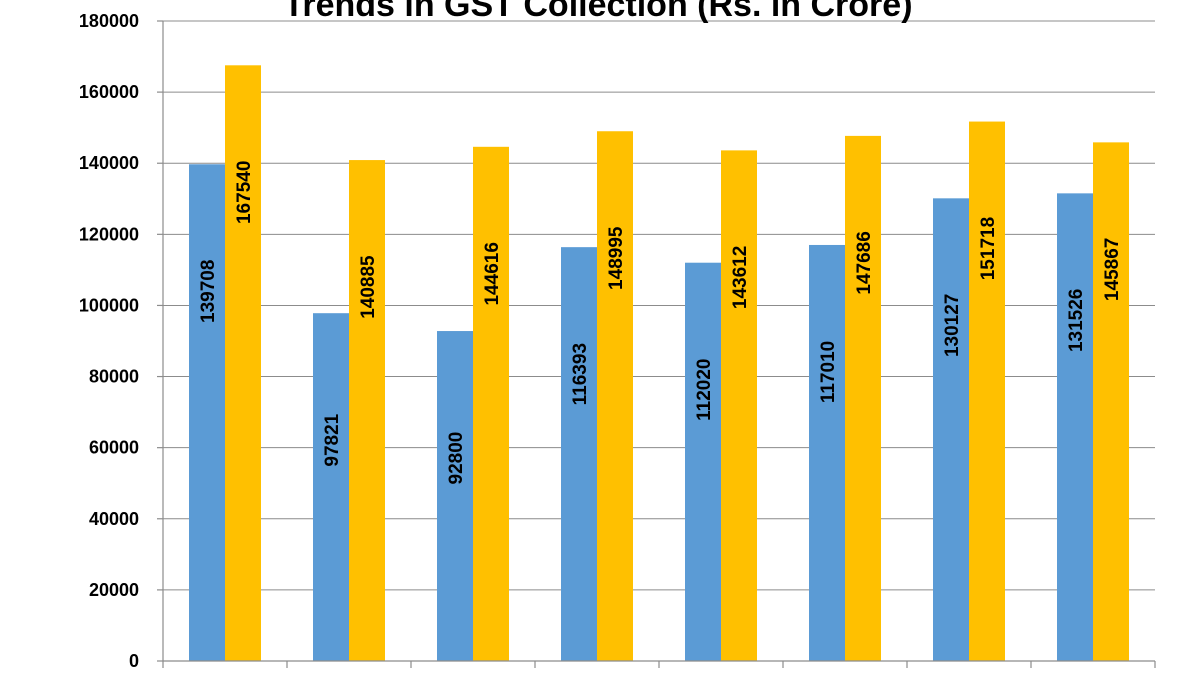 The height and width of the screenshot is (675, 1200). What do you see at coordinates (114, 590) in the screenshot?
I see `y-tick-label: 20000` at bounding box center [114, 590].